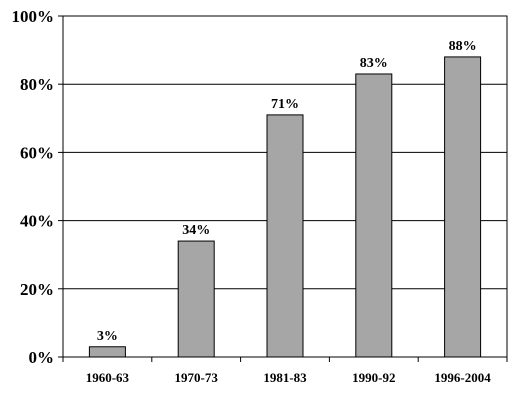 This screenshot has height=401, width=520. I want to click on data-label: 83%, so click(374, 63).